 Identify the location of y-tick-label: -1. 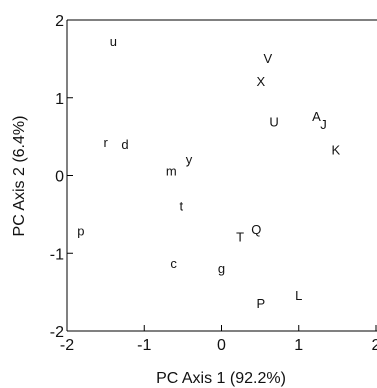
(57, 254).